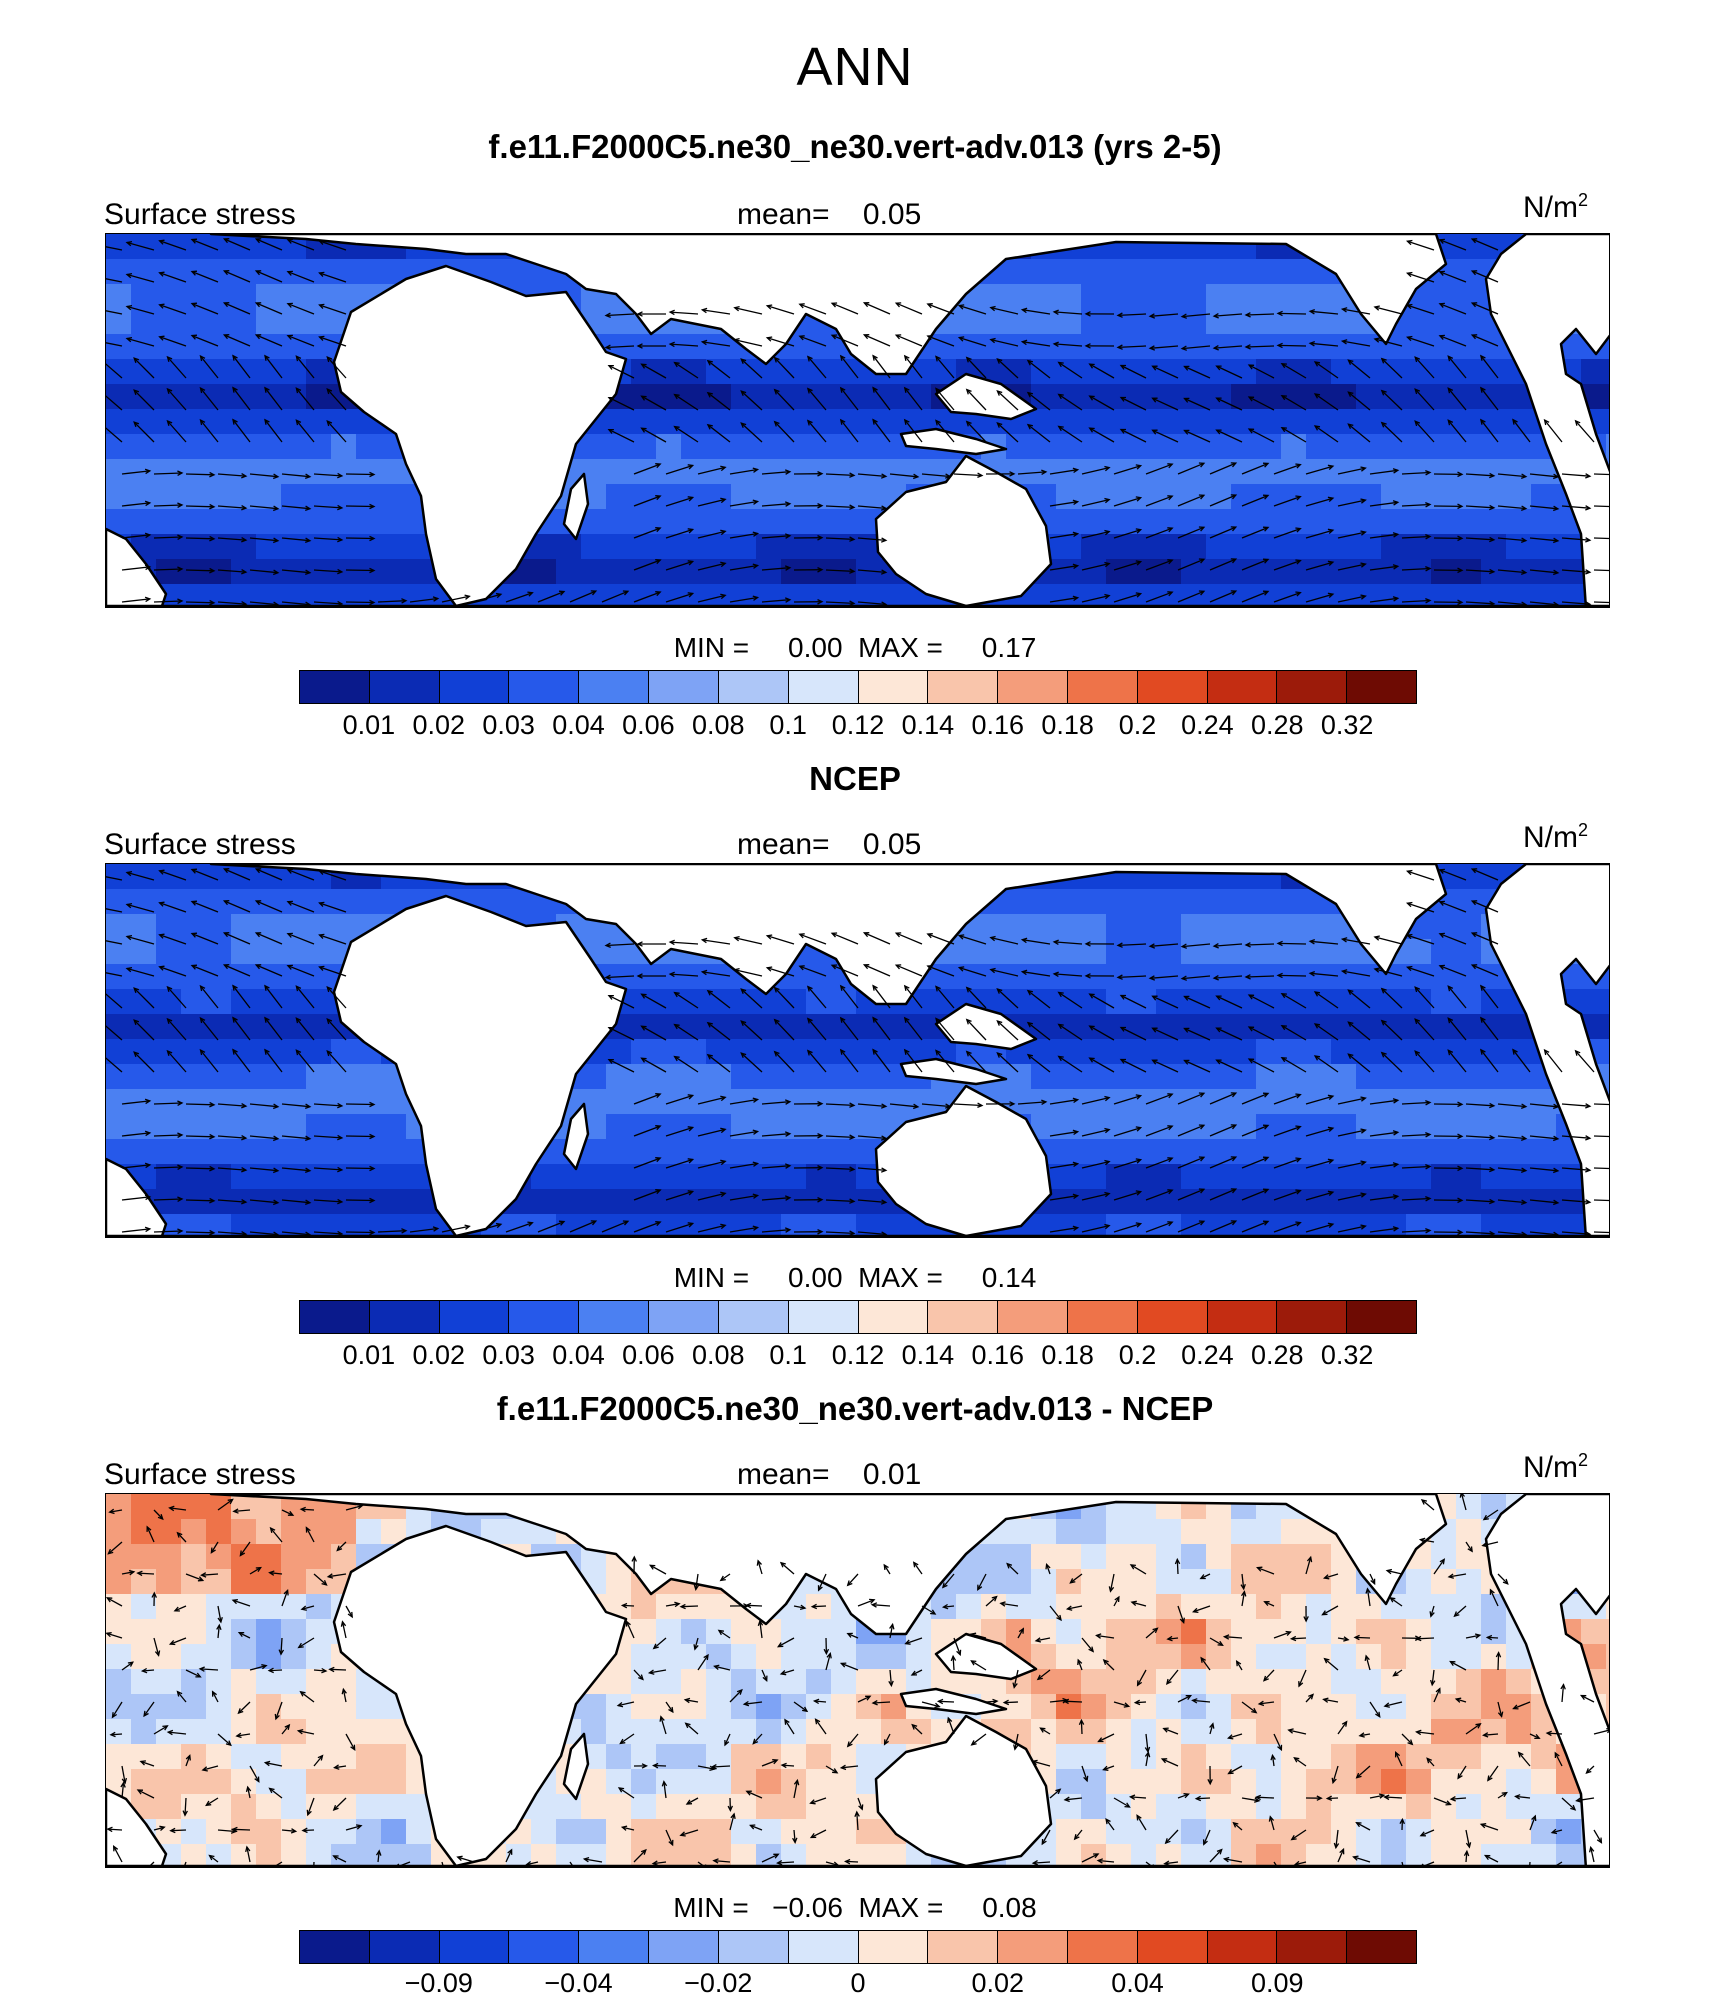 This screenshot has height=2011, width=1710. What do you see at coordinates (1556, 207) in the screenshot?
I see `units-label: N/m2` at bounding box center [1556, 207].